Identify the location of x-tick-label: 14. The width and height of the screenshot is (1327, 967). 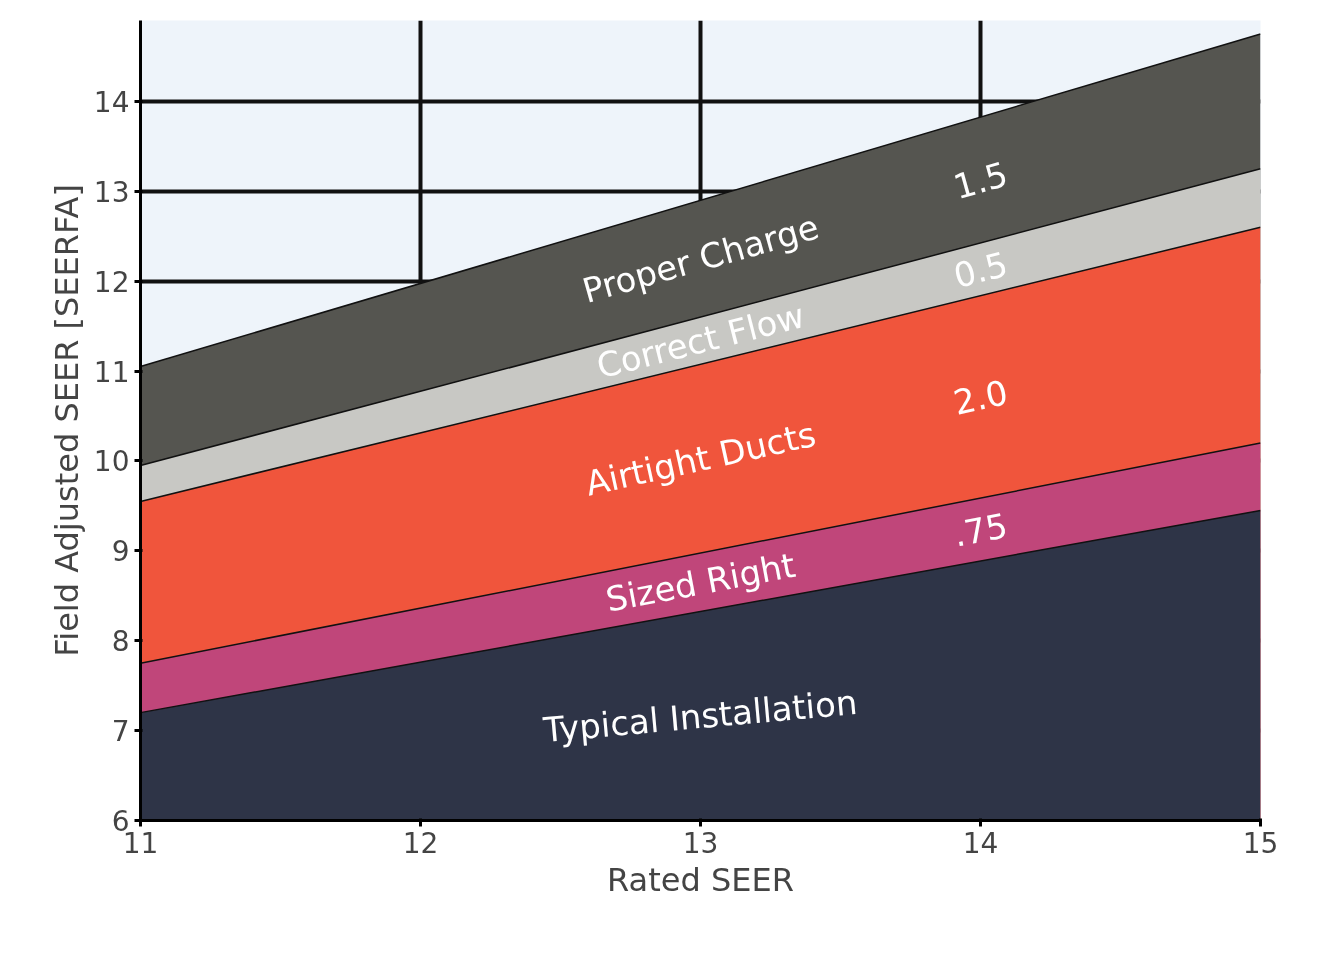
(980, 843).